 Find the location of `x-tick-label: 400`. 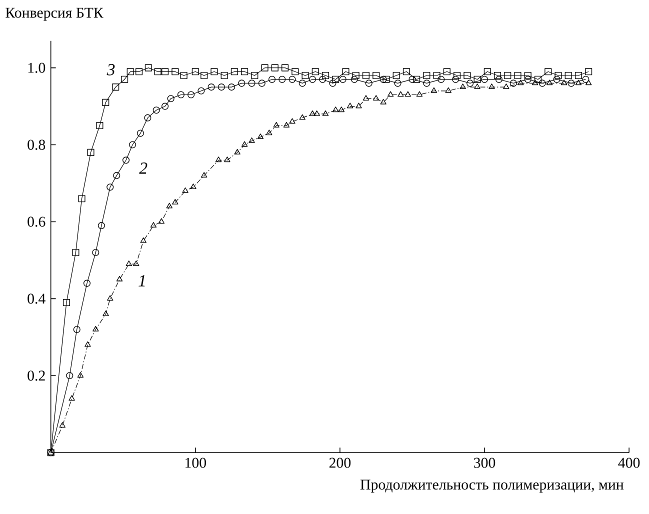

x-tick-label: 400 is located at coordinates (629, 463).